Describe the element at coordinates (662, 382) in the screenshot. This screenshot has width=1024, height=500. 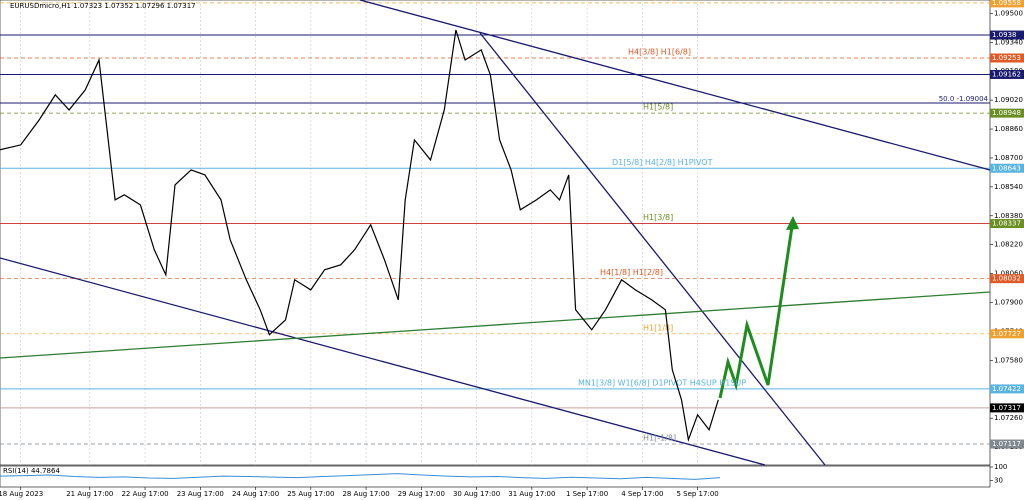
I see `level-note: MN1[3/8] W1[6/8] D1PIVOT H4SUP H1SUP` at that location.